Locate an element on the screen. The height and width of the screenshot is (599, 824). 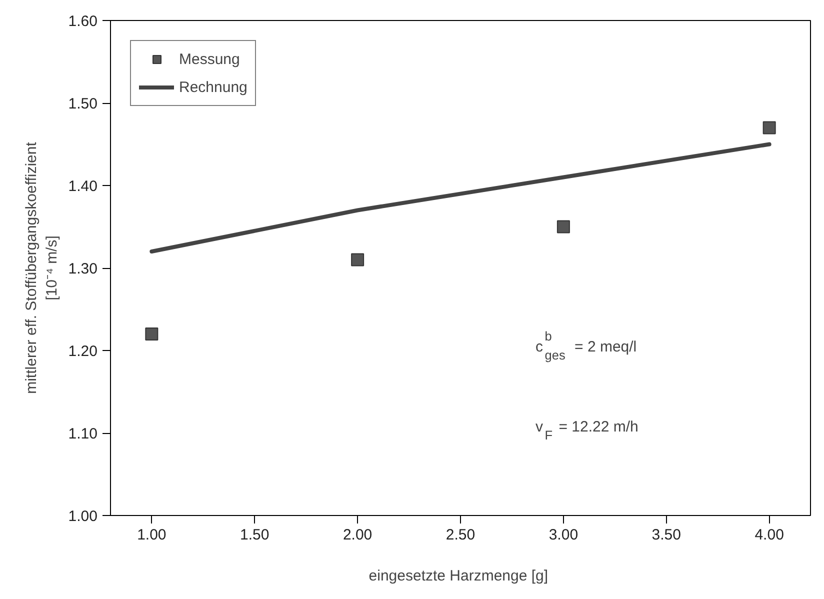
legend-label: Messung is located at coordinates (209, 59).